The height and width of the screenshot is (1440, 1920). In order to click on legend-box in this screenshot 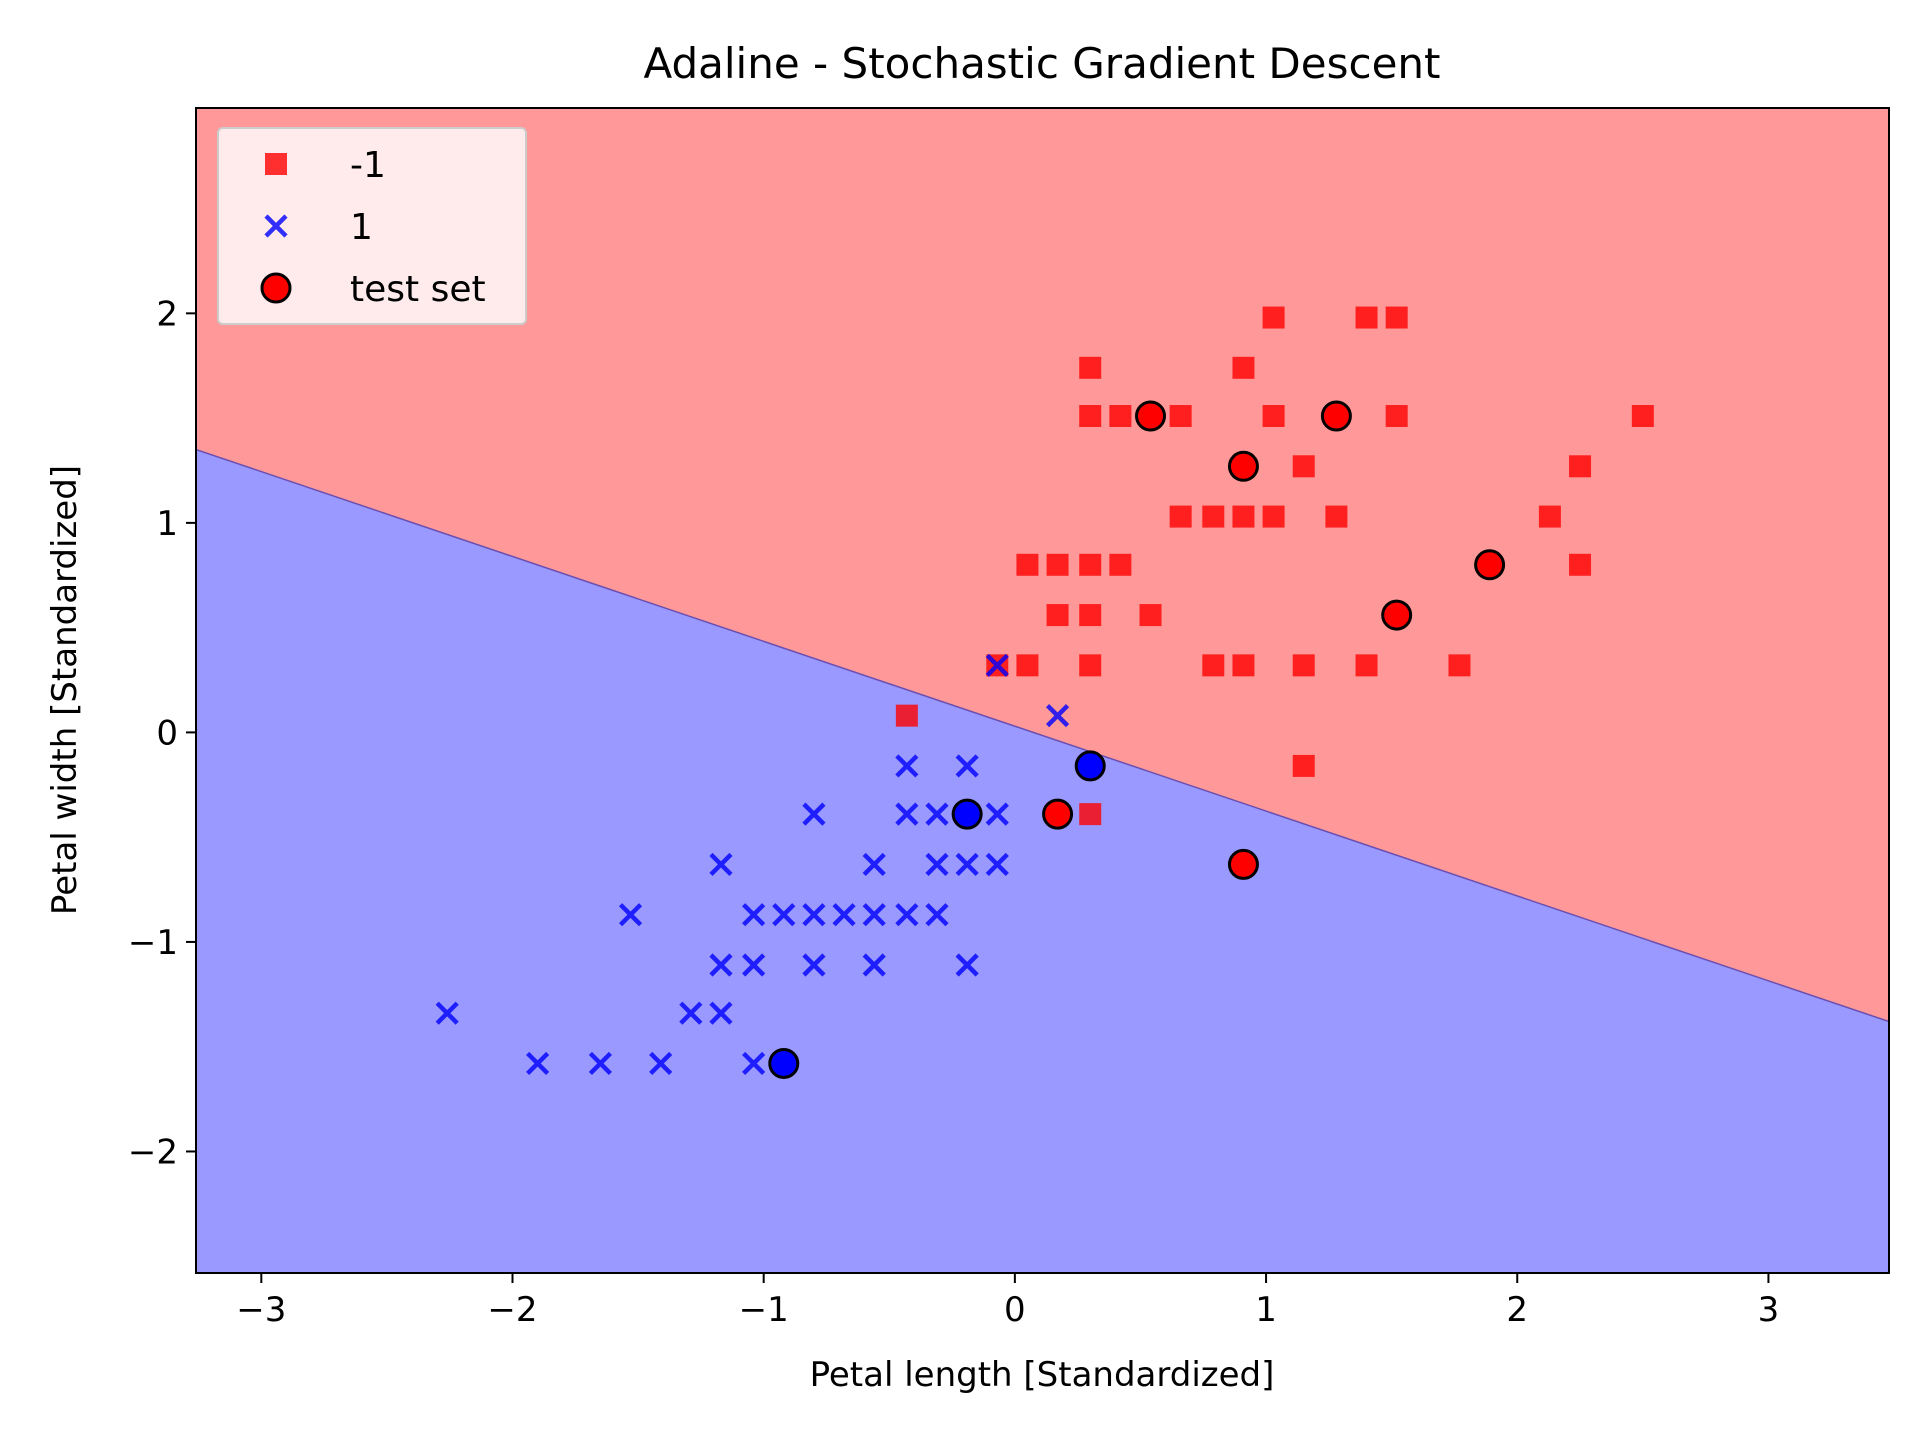, I will do `click(372, 226)`.